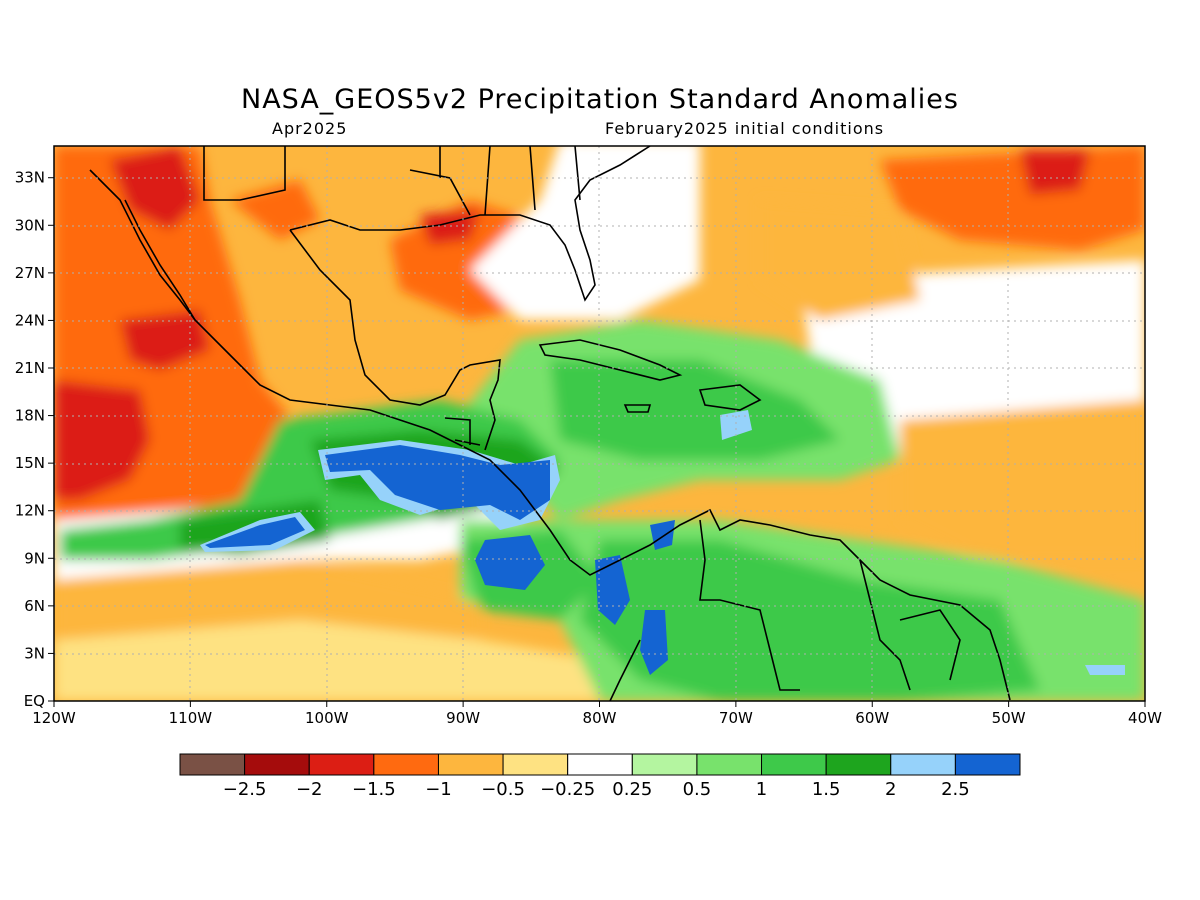  Describe the element at coordinates (155, 188) in the screenshot. I see `very-dry-baja` at that location.